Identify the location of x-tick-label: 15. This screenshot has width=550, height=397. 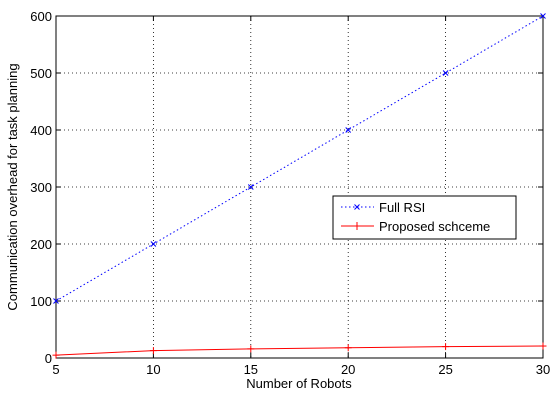
(251, 369).